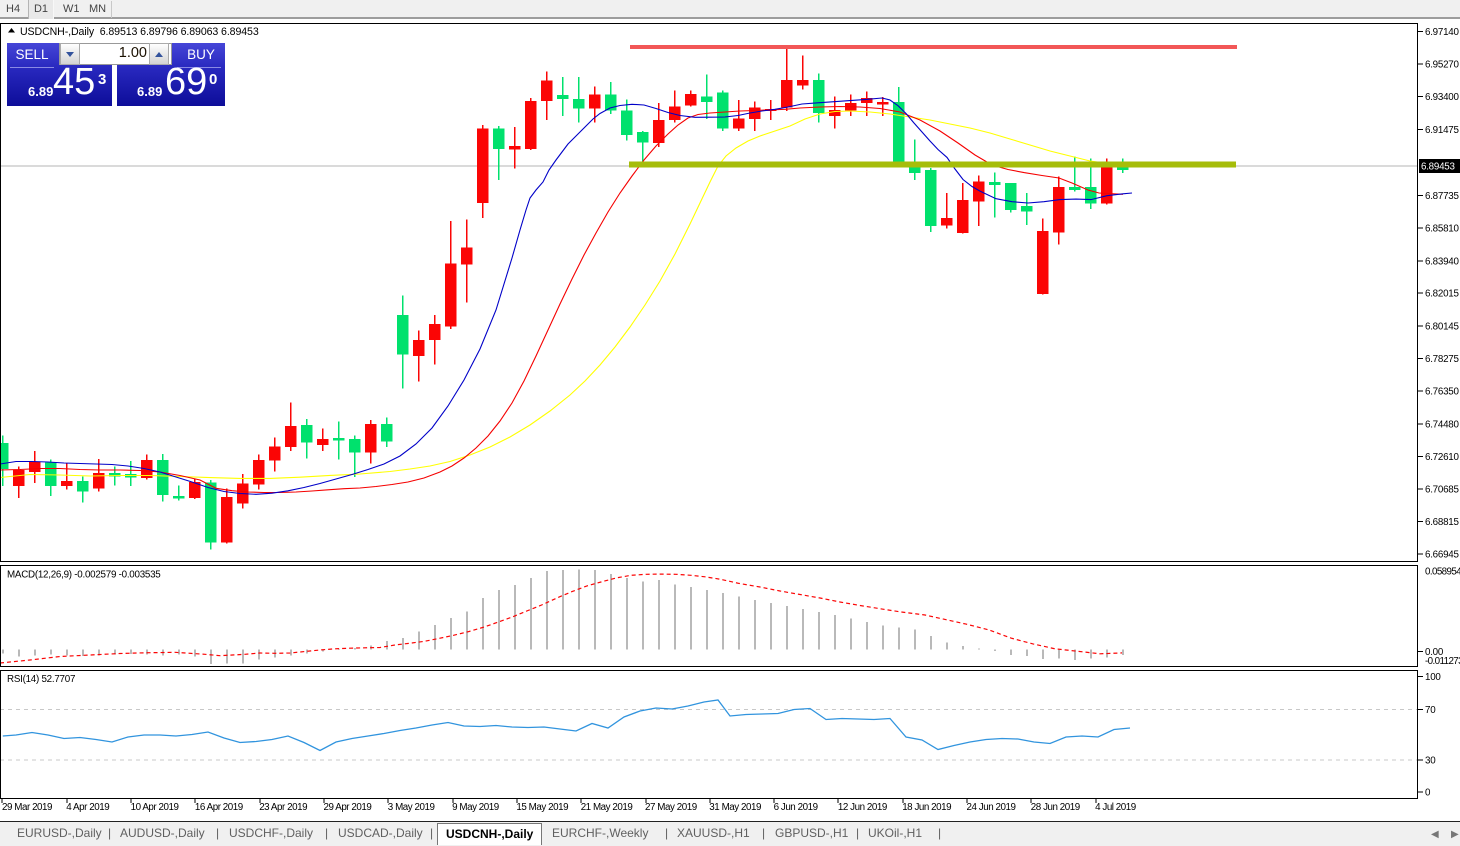  What do you see at coordinates (1115, 807) in the screenshot?
I see `svg-text: 4 Jul 2019` at bounding box center [1115, 807].